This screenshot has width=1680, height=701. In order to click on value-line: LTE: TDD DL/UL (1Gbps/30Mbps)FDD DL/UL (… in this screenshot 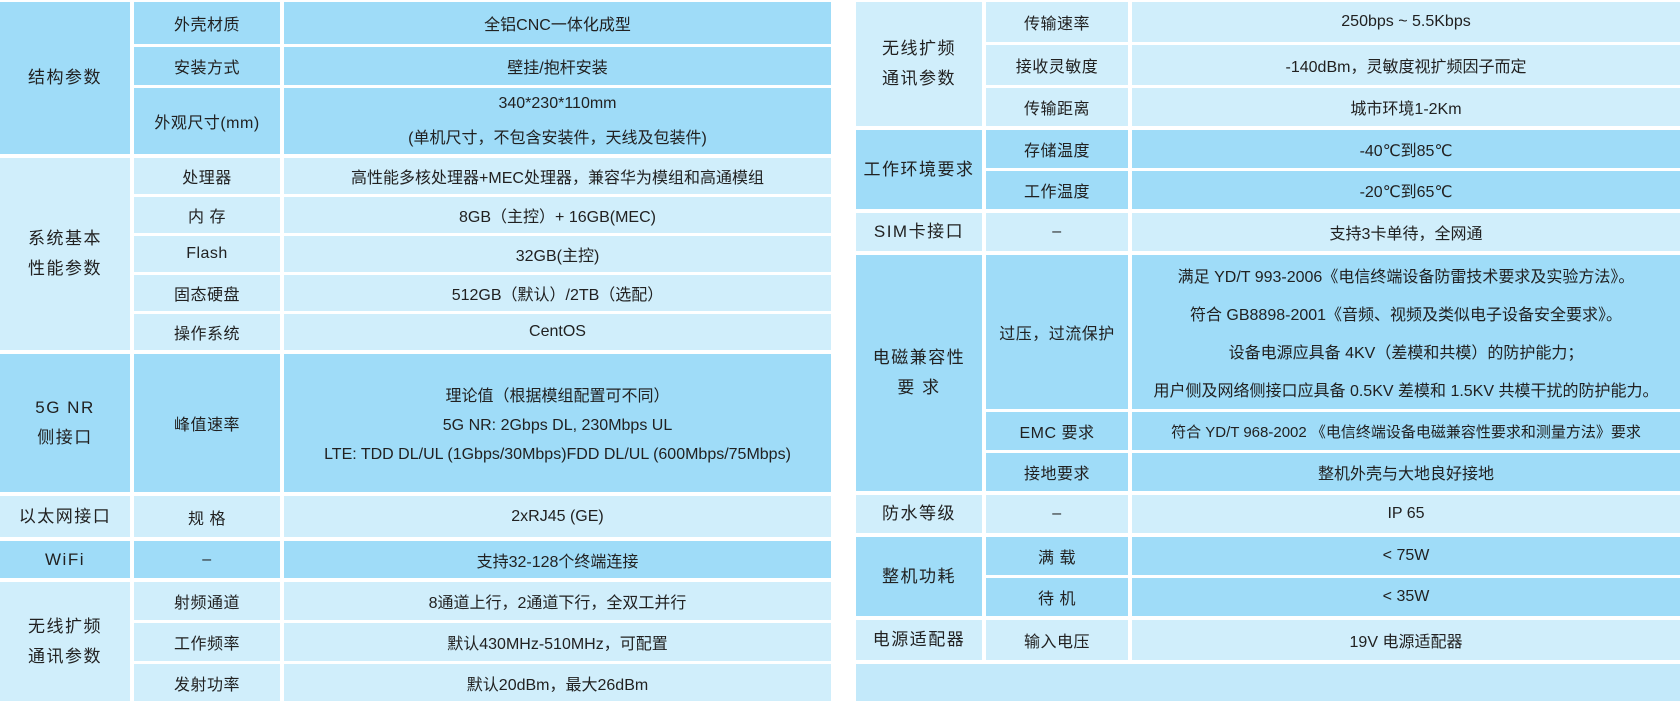, I will do `click(557, 454)`.